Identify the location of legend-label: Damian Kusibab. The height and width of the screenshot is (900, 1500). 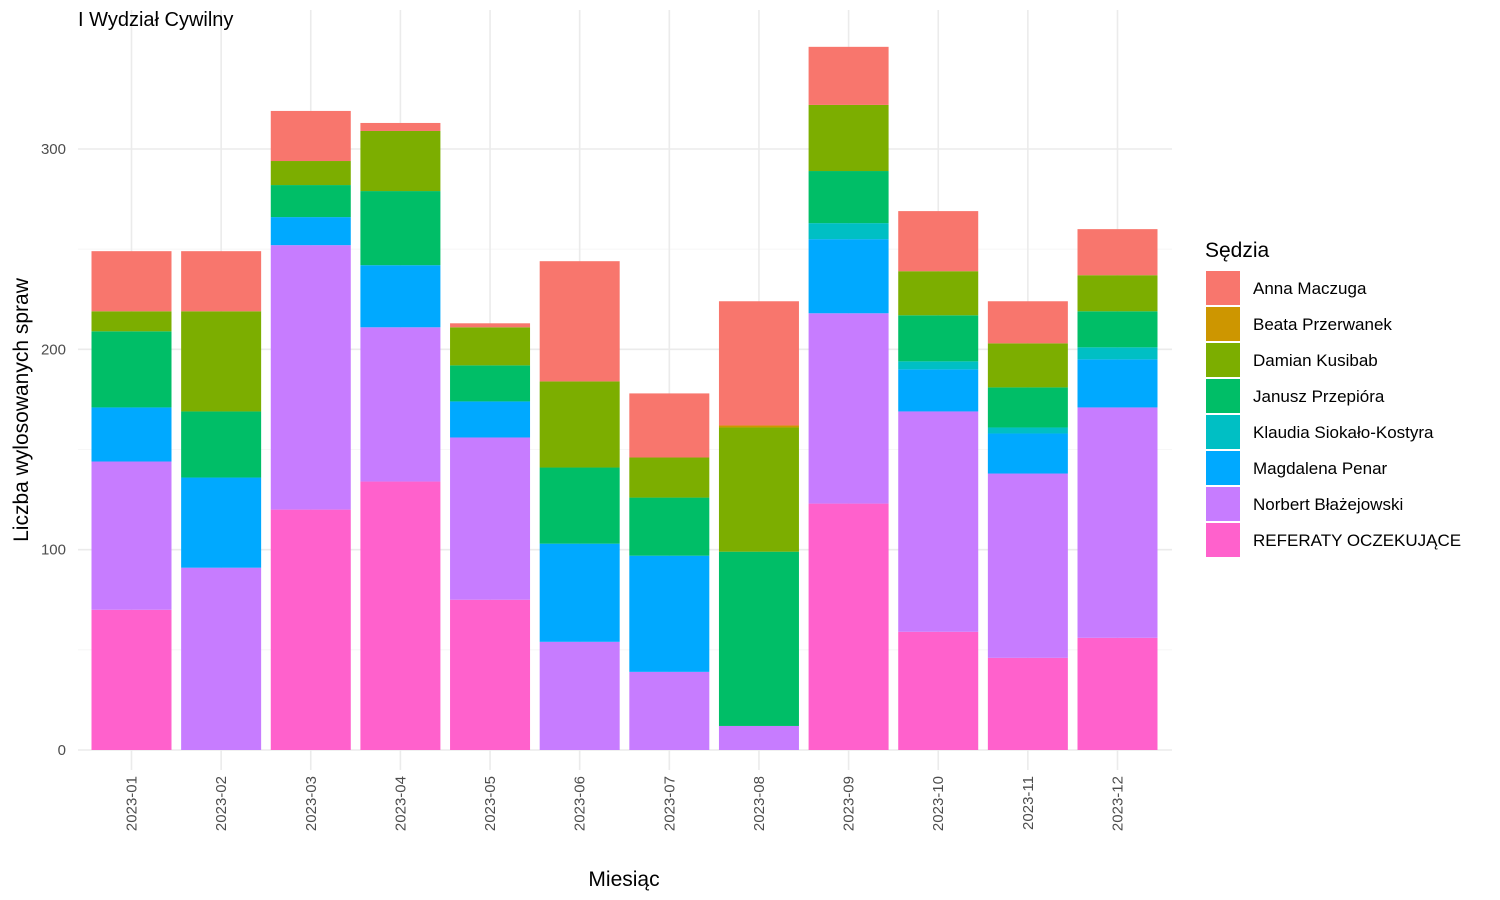
(1315, 360).